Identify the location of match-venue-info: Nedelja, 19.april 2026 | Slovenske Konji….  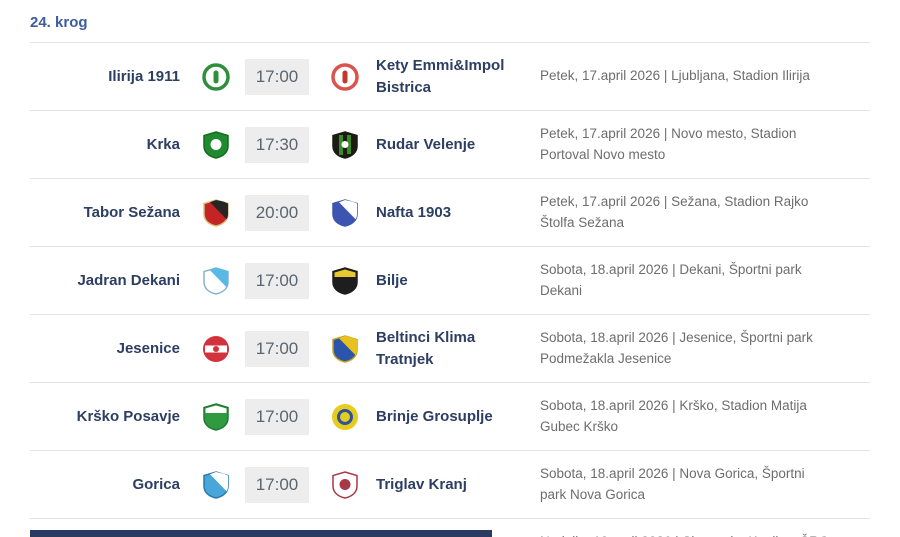
(705, 534).